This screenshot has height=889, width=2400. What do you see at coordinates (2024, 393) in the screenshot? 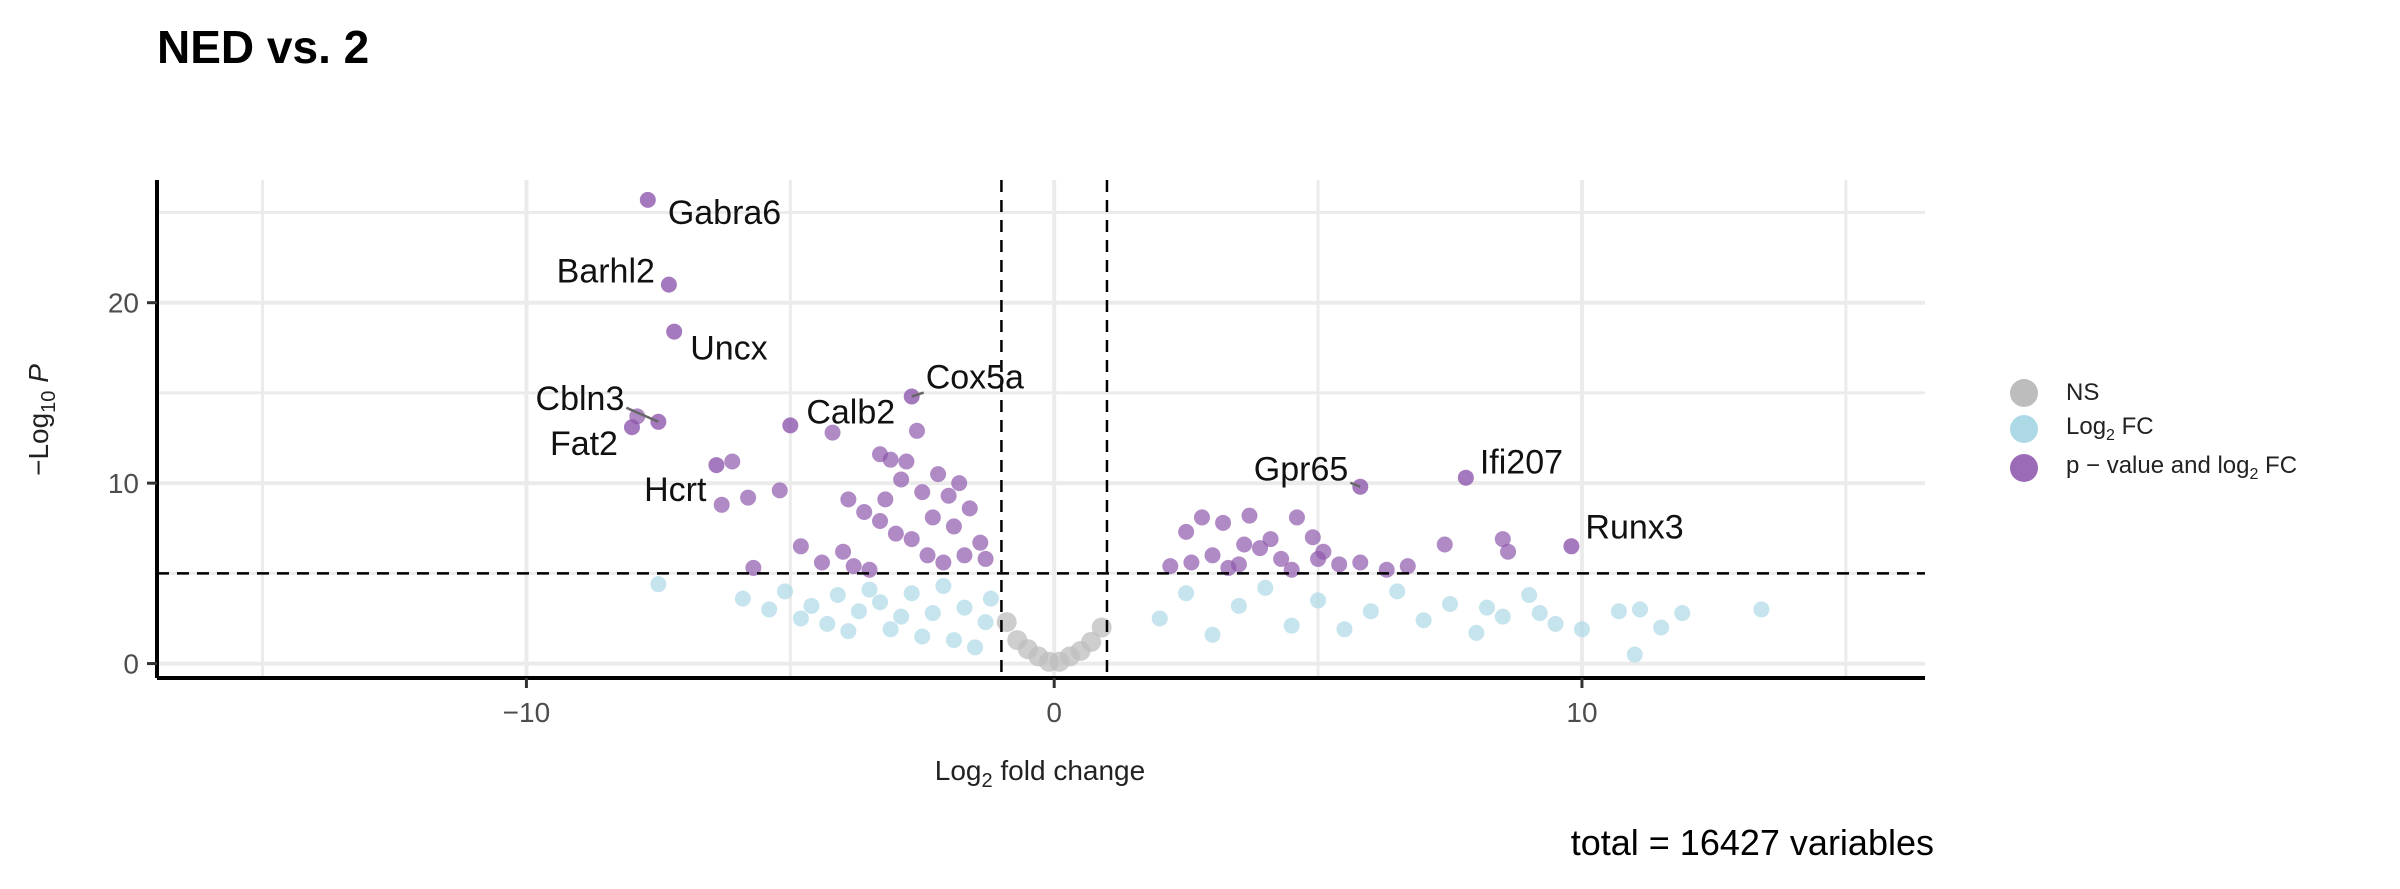
I see `legend-key-ns` at bounding box center [2024, 393].